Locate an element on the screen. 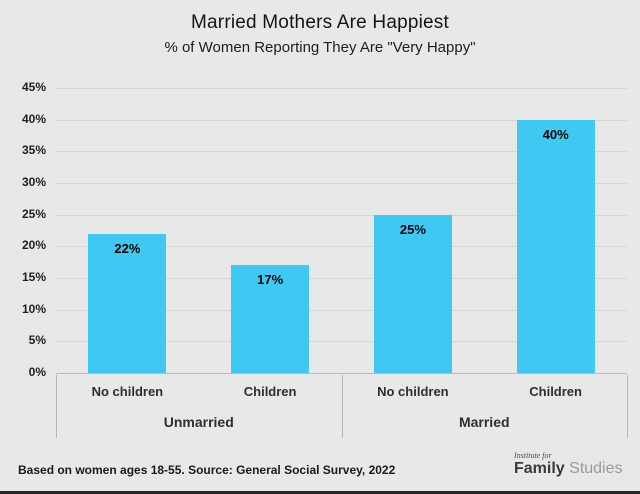 This screenshot has height=494, width=640. bar-value-label: 17% is located at coordinates (270, 280).